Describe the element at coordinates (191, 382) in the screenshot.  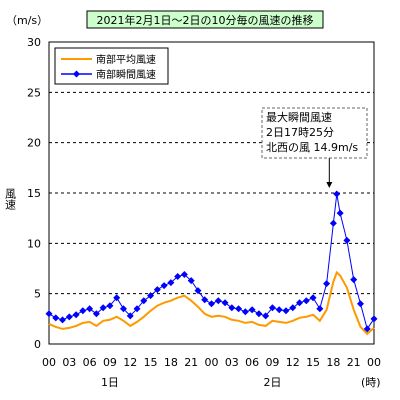
I see `day-labels: 1日 2日` at that location.